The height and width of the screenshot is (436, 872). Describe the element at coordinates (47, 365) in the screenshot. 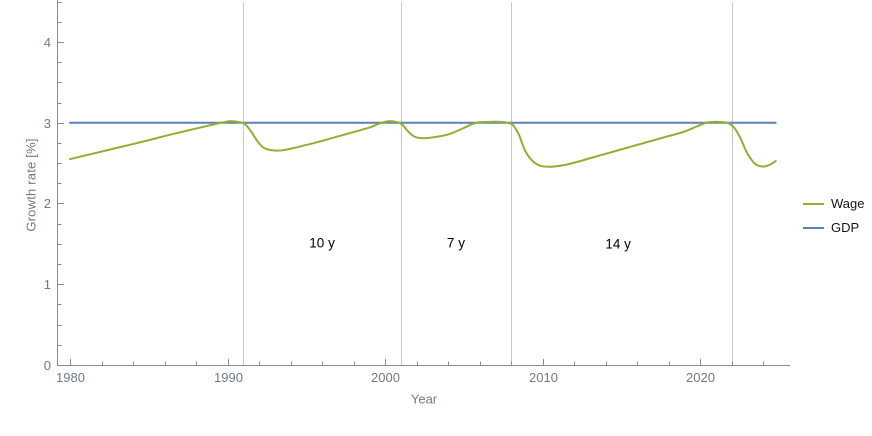

I see `y-tick-label: 0` at that location.